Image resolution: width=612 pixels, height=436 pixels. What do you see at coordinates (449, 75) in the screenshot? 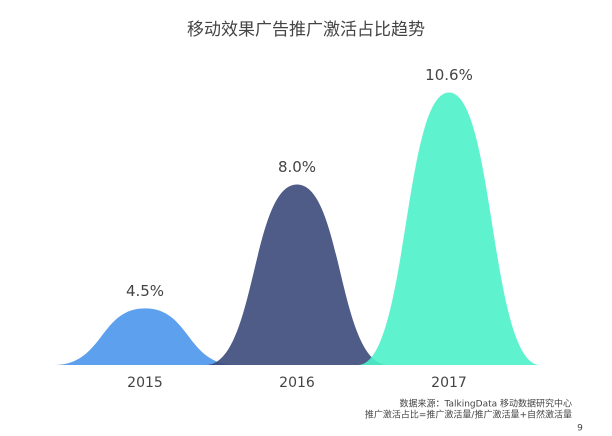
I see `value-label: 10.6%` at bounding box center [449, 75].